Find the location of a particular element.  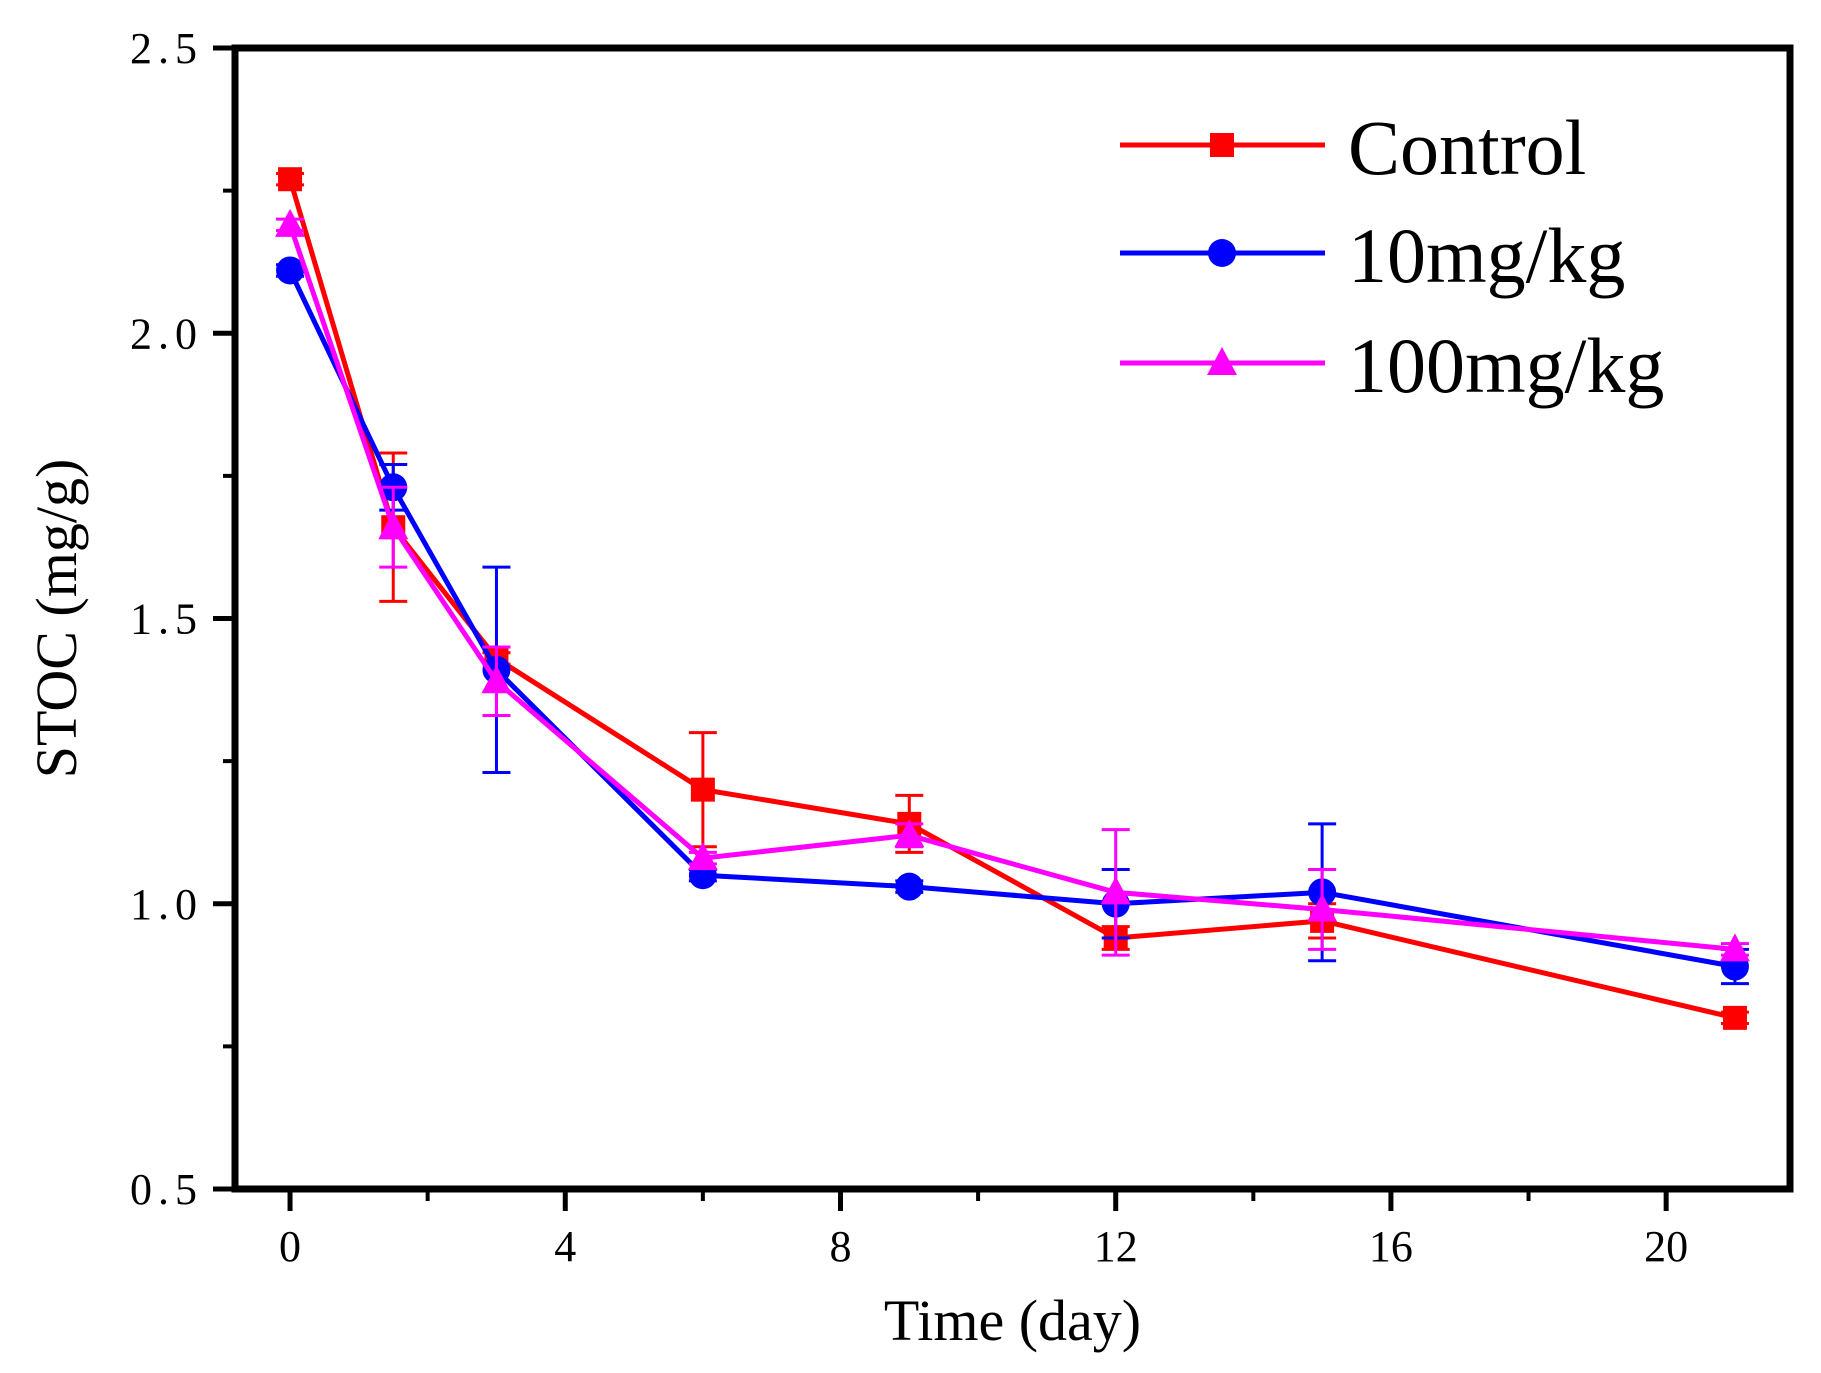

y-axis-title: STOC (mg/g) is located at coordinates (56, 619).